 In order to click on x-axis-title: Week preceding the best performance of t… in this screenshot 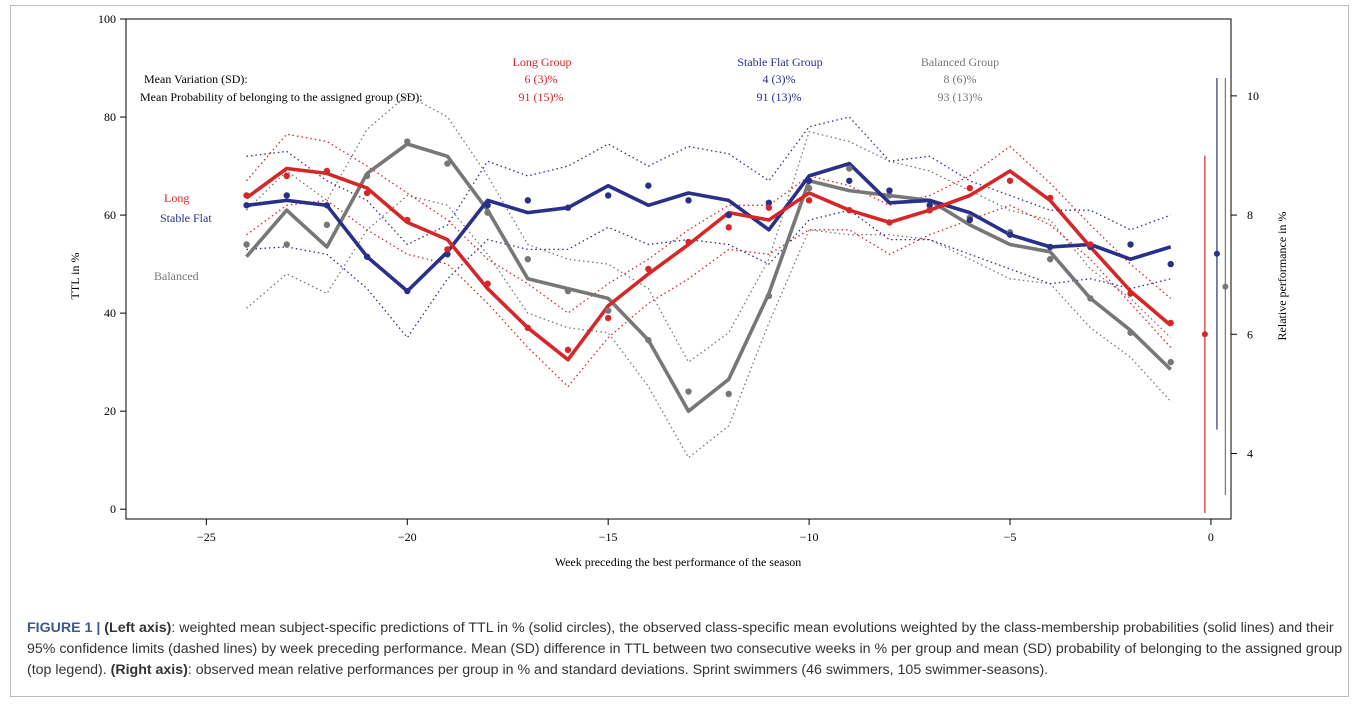, I will do `click(678, 562)`.